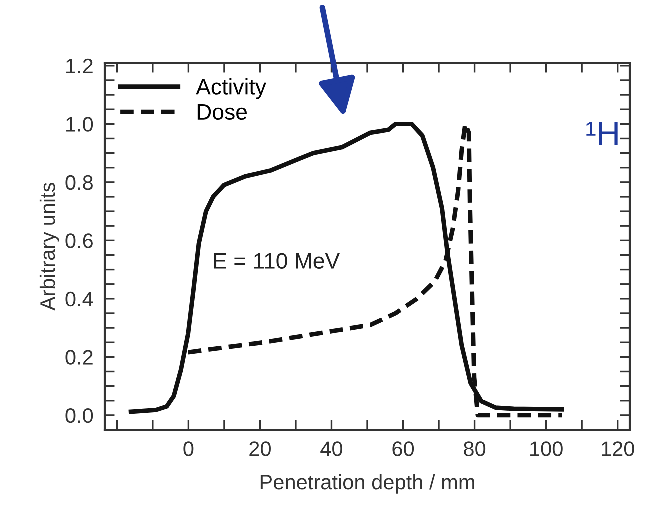 The image size is (651, 513). I want to click on y-tick-label: 0.4, so click(80, 299).